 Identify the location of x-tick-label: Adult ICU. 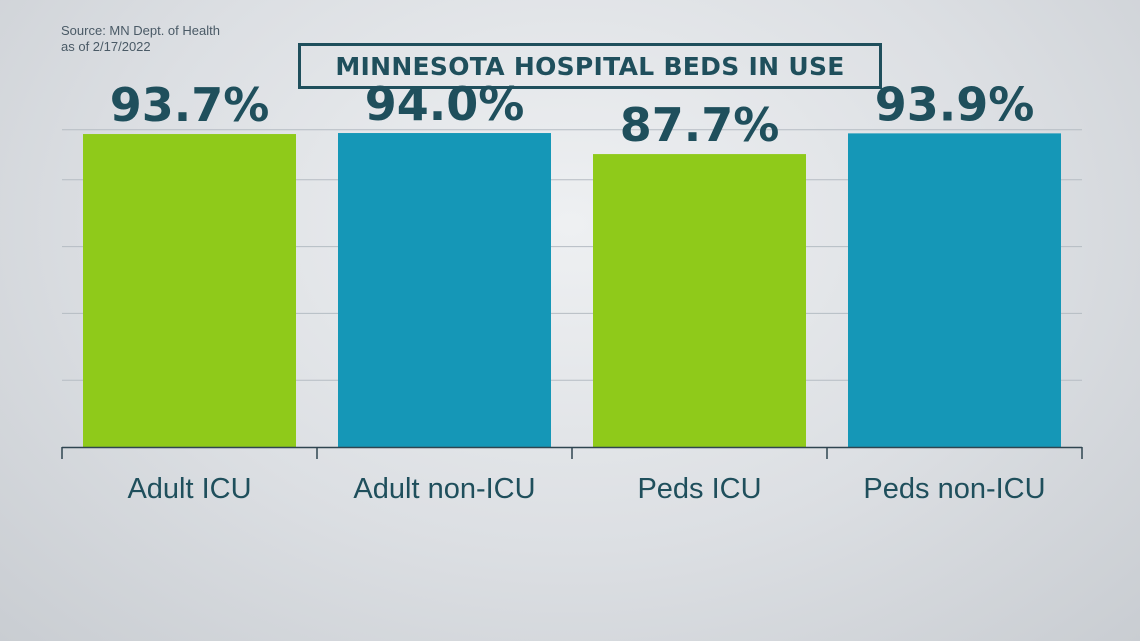
(189, 489).